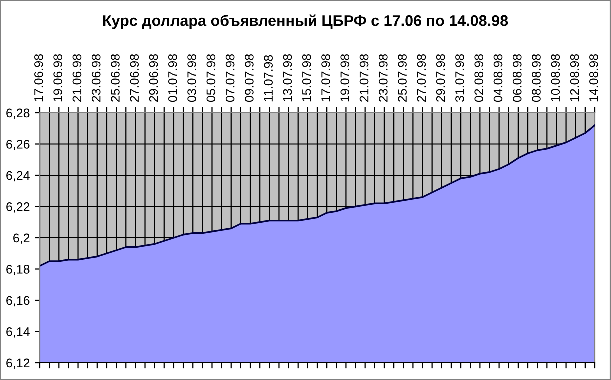  Describe the element at coordinates (594, 78) in the screenshot. I see `x-tick-label: 14.08.98` at that location.